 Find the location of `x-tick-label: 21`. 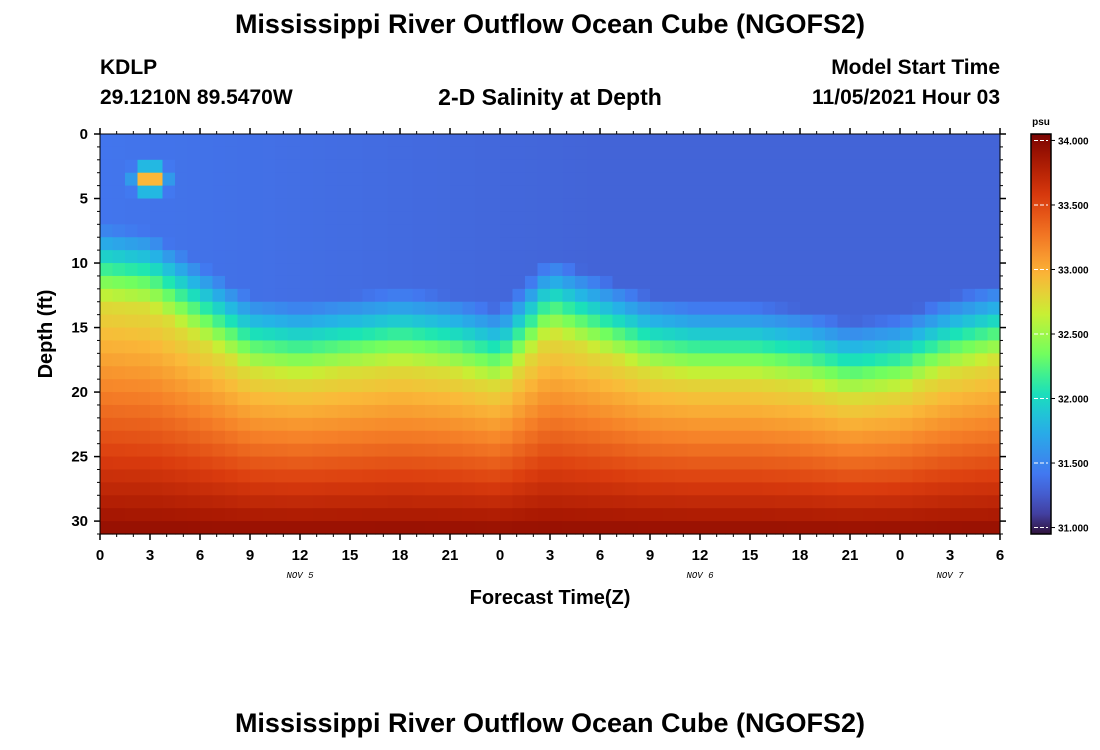

x-tick-label: 21 is located at coordinates (450, 555).